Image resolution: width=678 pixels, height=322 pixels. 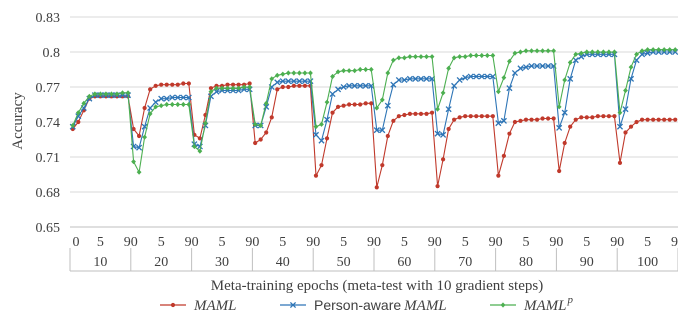 What do you see at coordinates (173, 305) in the screenshot?
I see `legend-swatch-marker` at bounding box center [173, 305].